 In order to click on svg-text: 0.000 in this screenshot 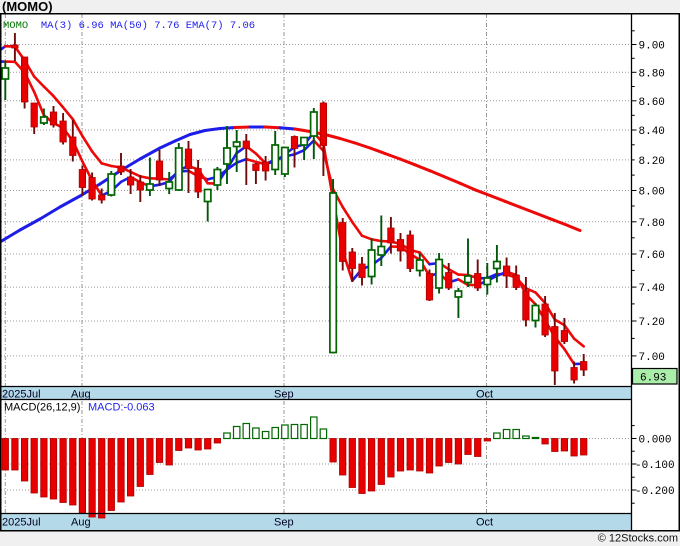, I will do `click(655, 441)`.